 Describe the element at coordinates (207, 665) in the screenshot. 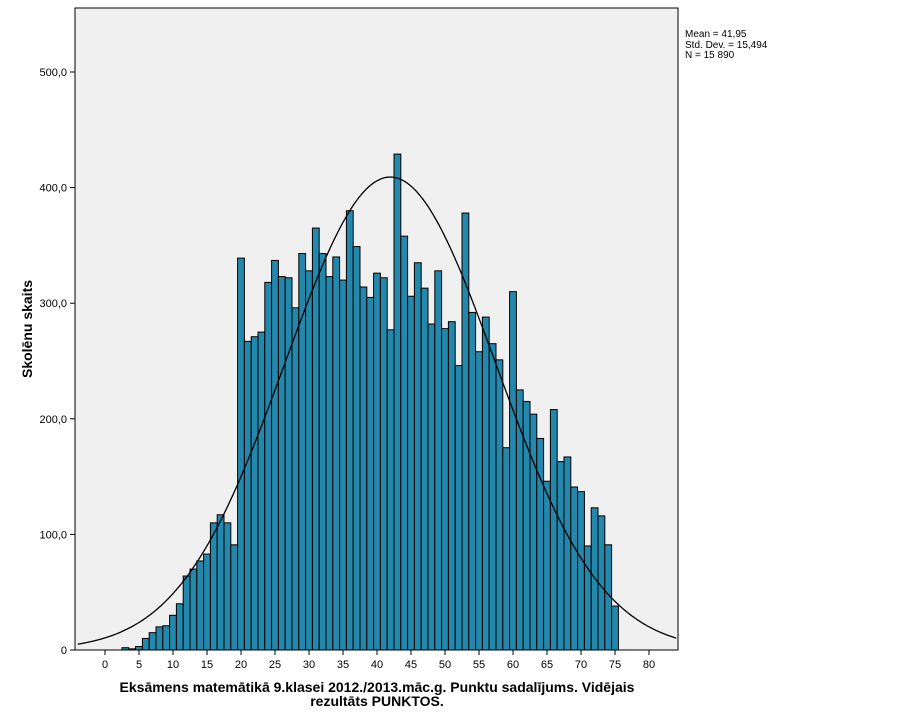

I see `x-tick-label: 15` at that location.